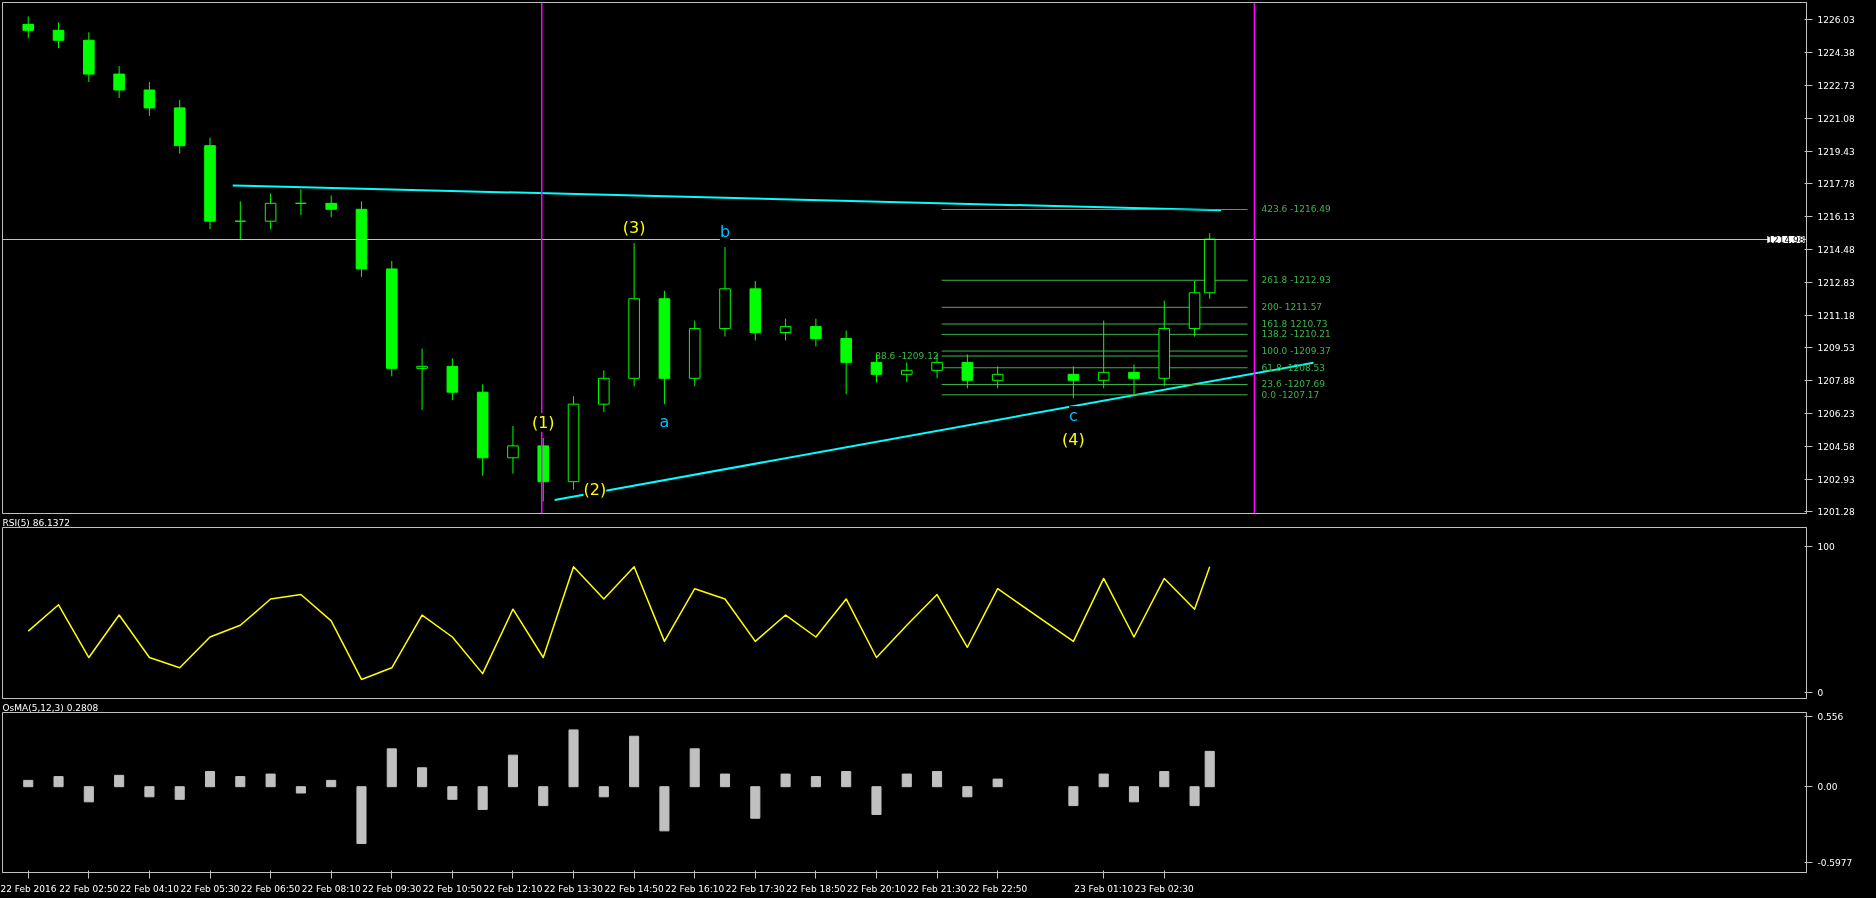  What do you see at coordinates (1836, 479) in the screenshot?
I see `y-tick-label: 1202.93` at bounding box center [1836, 479].